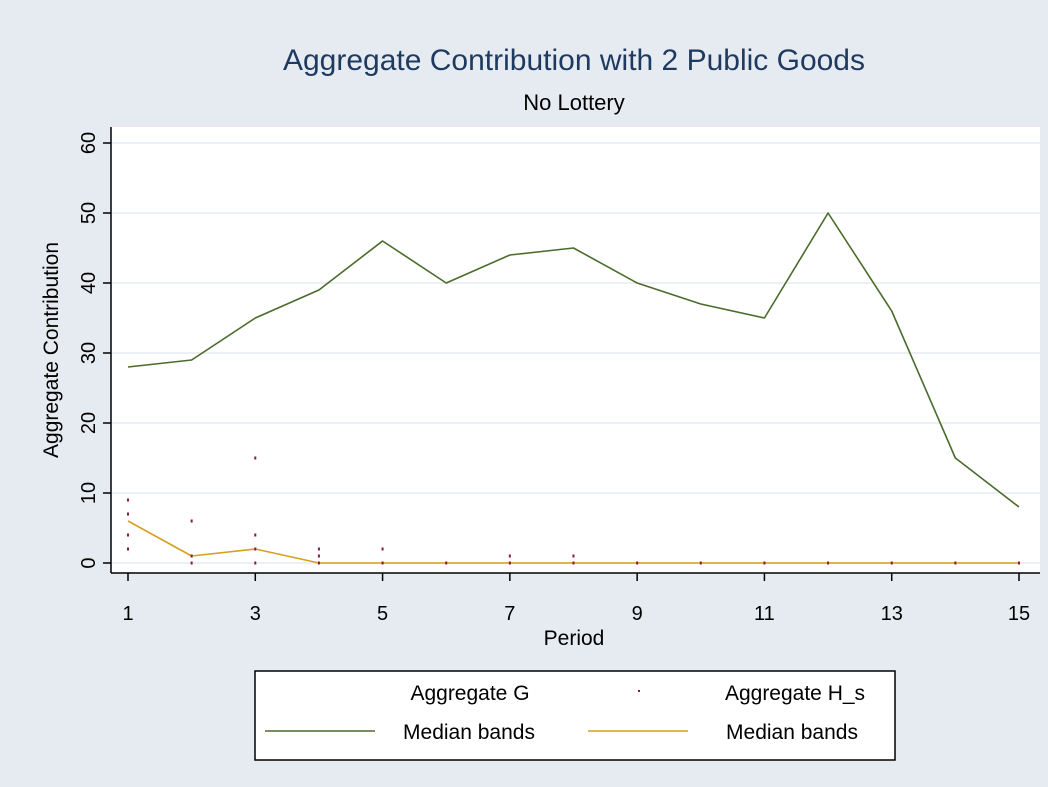 Image resolution: width=1048 pixels, height=787 pixels. I want to click on legend-box, so click(575, 715).